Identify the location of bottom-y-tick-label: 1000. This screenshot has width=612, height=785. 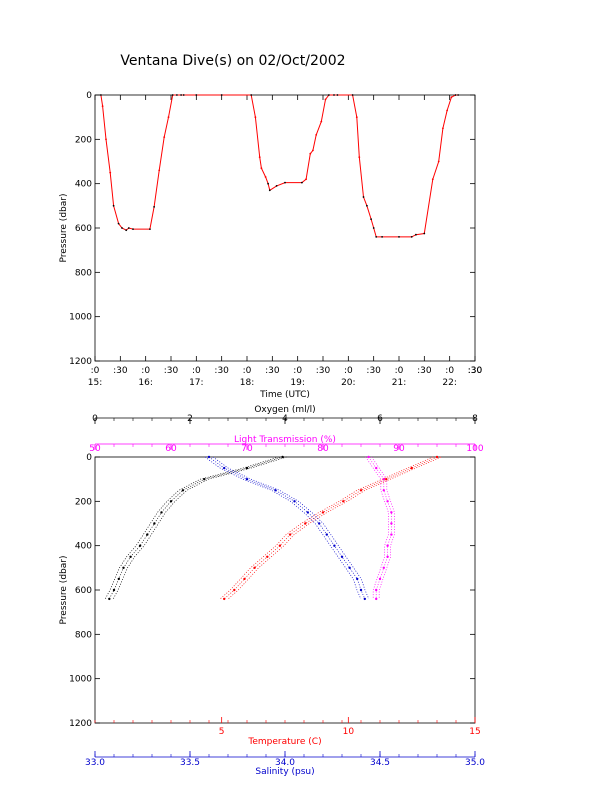
(80, 680).